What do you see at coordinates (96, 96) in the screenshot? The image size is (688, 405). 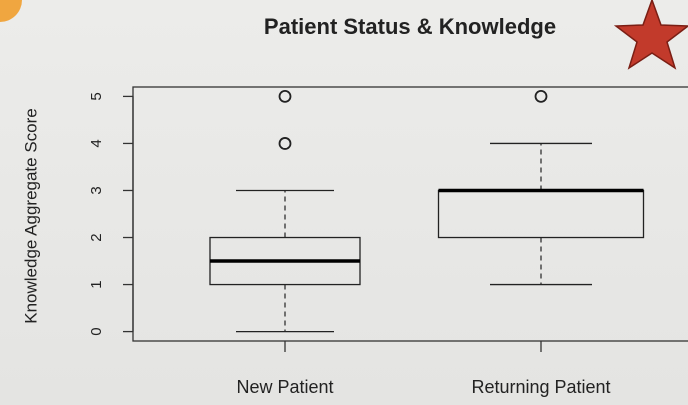 I see `y-tick-label: 5` at bounding box center [96, 96].